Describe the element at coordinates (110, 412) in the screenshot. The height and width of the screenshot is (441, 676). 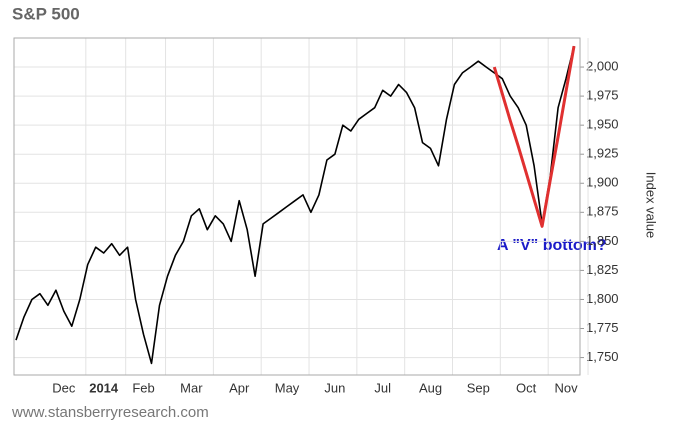
I see `source: www.stansberryresearch.com` at that location.